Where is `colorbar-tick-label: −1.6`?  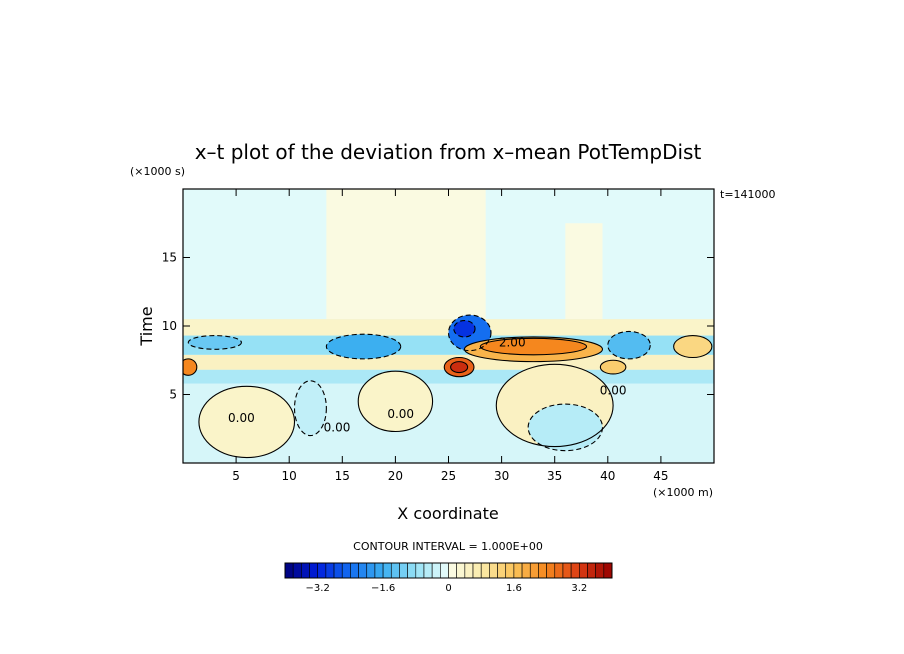
colorbar-tick-label: −1.6 is located at coordinates (383, 588).